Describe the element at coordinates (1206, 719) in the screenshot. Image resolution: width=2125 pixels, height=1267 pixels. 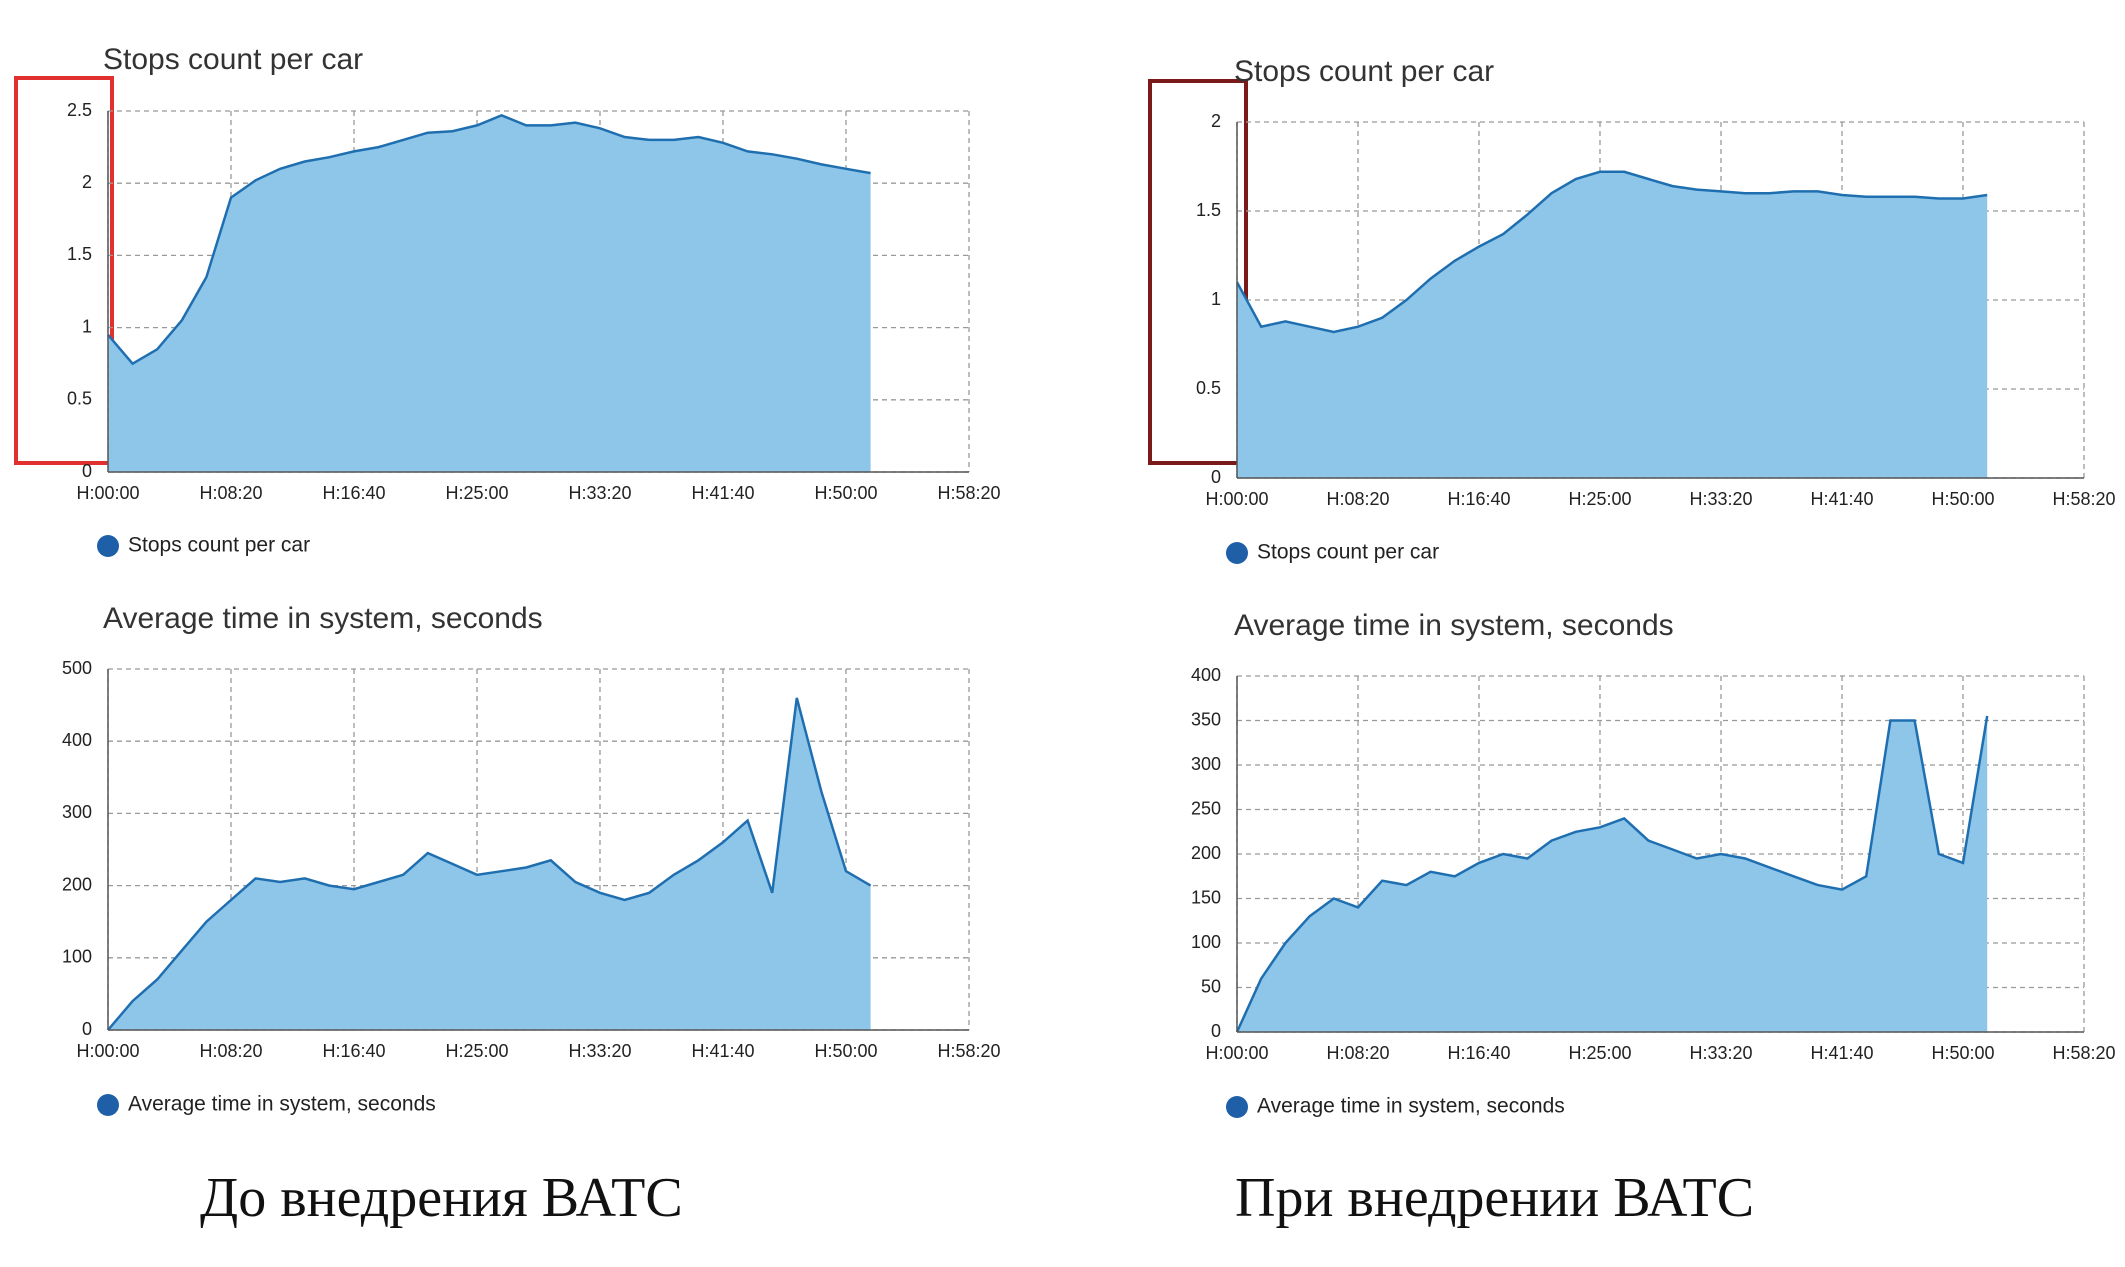
I see `y-tick-label: 350` at that location.